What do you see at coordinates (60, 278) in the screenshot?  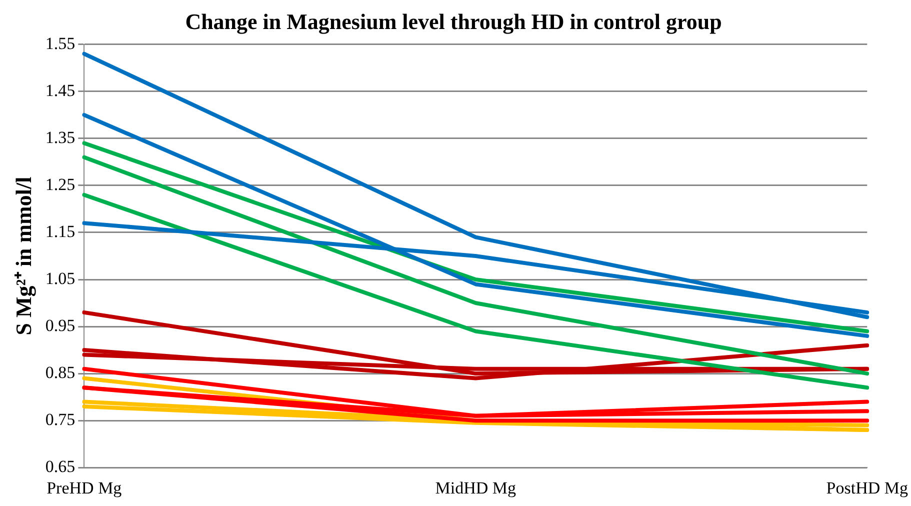 I see `y-tick-label: 1.05` at bounding box center [60, 278].